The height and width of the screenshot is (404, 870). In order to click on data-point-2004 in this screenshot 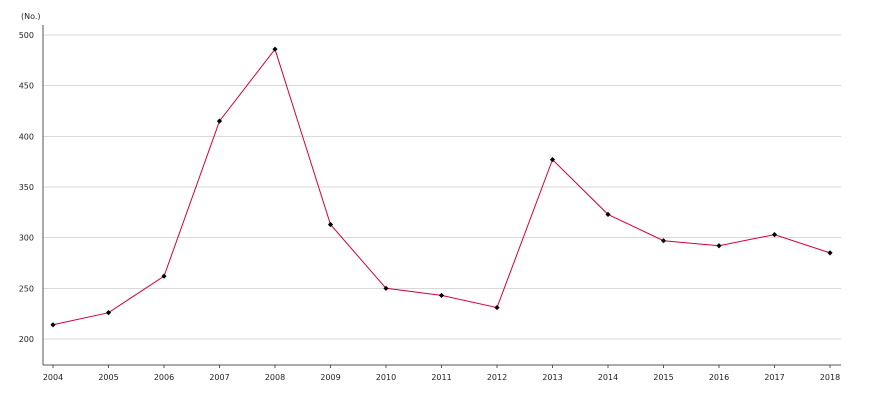, I will do `click(53, 325)`.